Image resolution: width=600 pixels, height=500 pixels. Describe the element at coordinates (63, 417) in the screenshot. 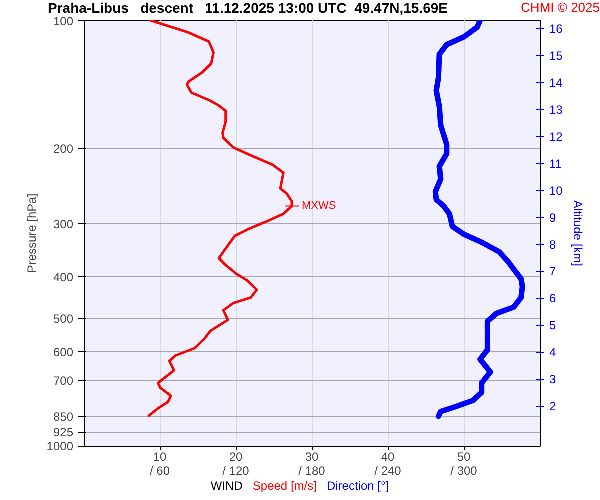

I see `y-tick-label: 850` at that location.